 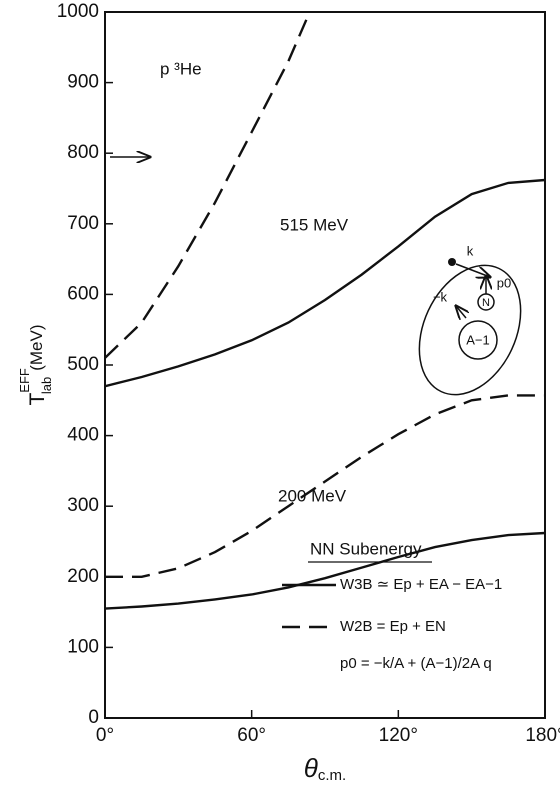 I want to click on inset-diagram: k −k p0 N A−1, so click(x=470, y=319).